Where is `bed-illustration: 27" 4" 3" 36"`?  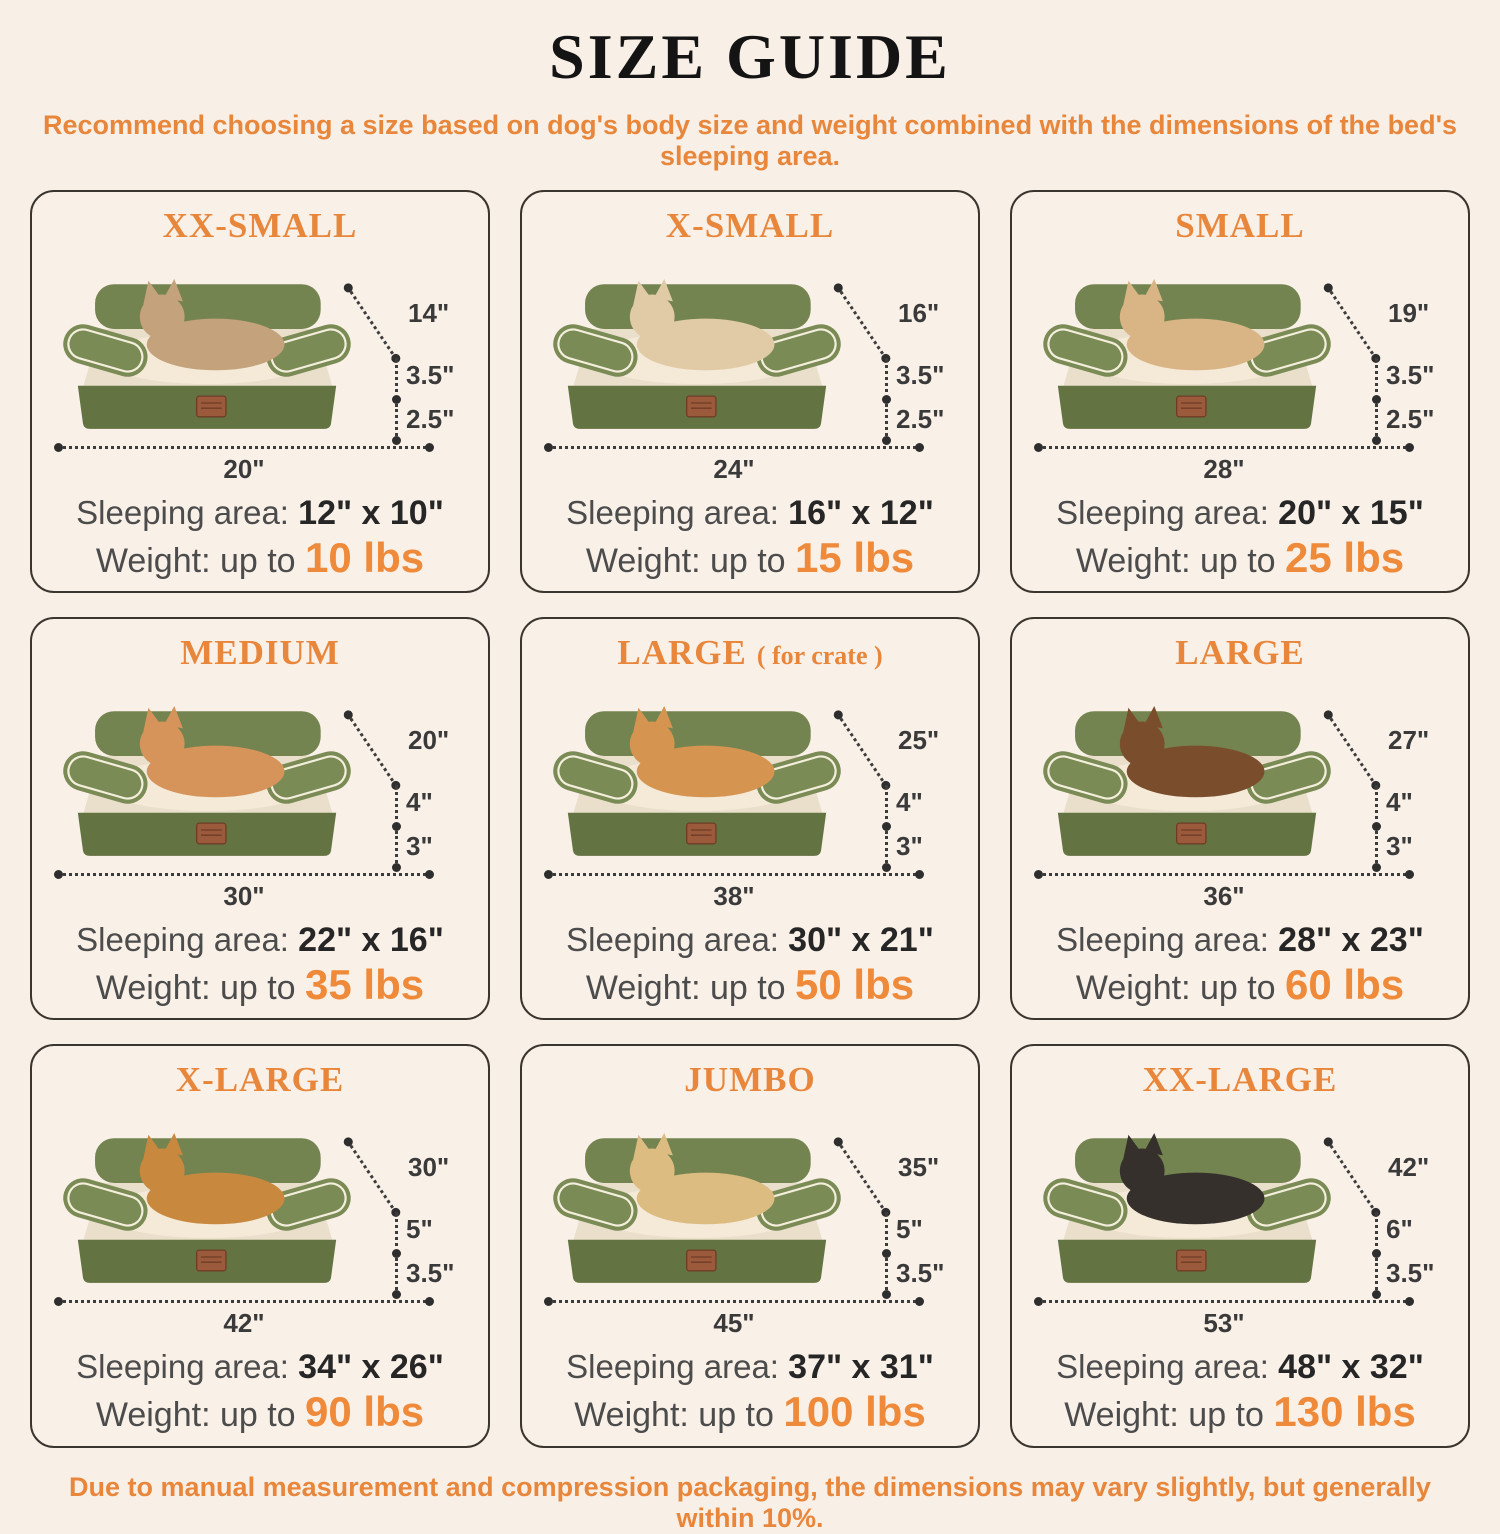
bed-illustration: 27" 4" 3" 36" is located at coordinates (1240, 793).